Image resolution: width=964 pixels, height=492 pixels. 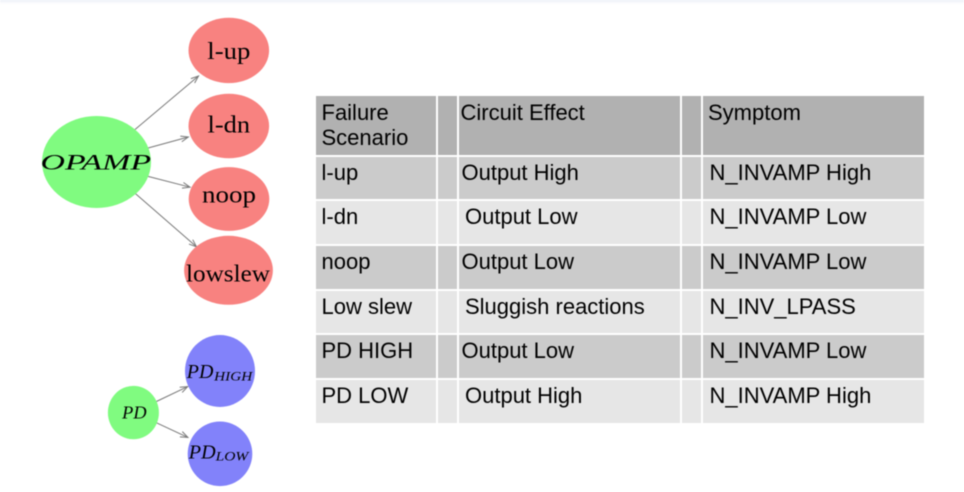 What do you see at coordinates (96, 161) in the screenshot?
I see `svg-text: OPAMP` at bounding box center [96, 161].